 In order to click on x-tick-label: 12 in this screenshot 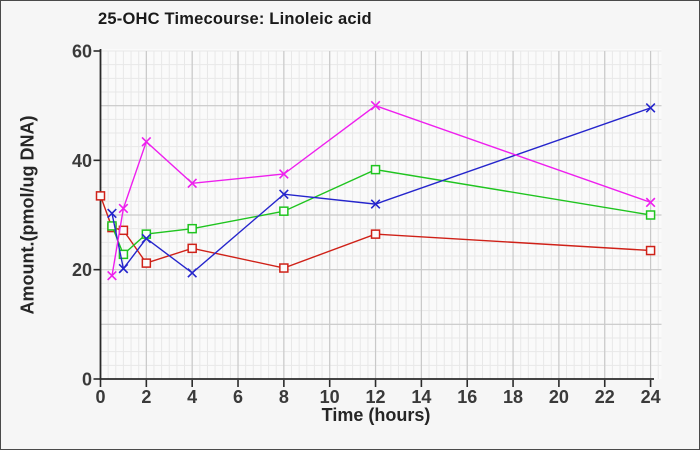, I will do `click(376, 397)`.